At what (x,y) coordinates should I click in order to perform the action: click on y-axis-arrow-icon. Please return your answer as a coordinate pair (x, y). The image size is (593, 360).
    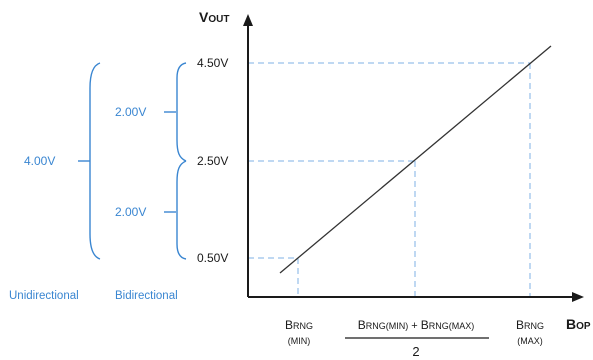
    Looking at the image, I should click on (248, 20).